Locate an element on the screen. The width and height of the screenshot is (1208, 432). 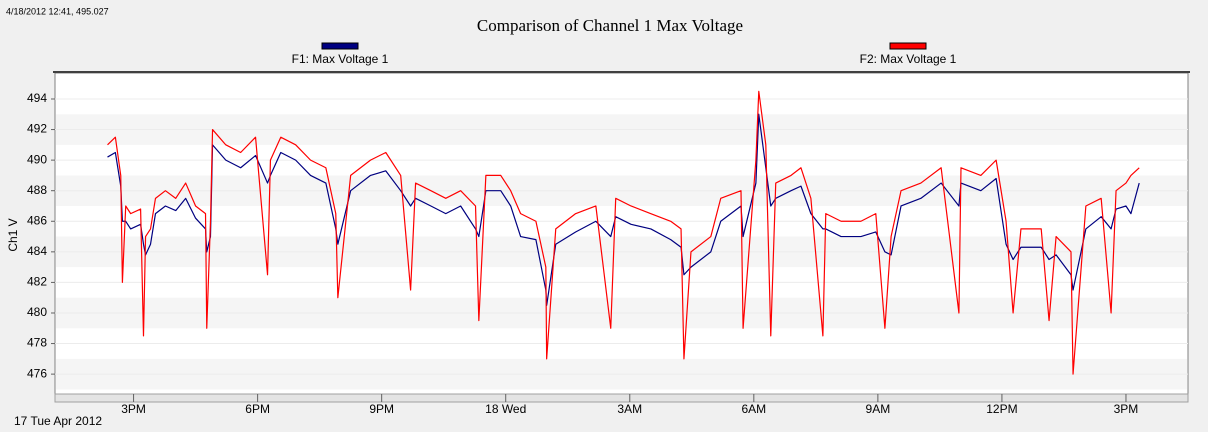
y-tick-label: 478 is located at coordinates (37, 343).